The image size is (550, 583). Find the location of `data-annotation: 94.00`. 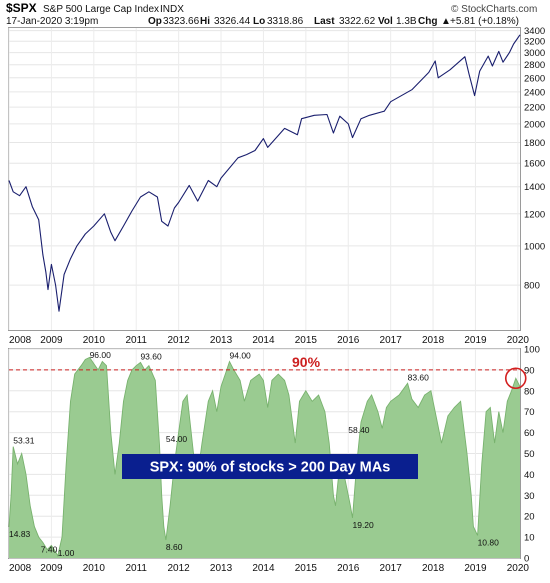

data-annotation: 94.00 is located at coordinates (241, 356).